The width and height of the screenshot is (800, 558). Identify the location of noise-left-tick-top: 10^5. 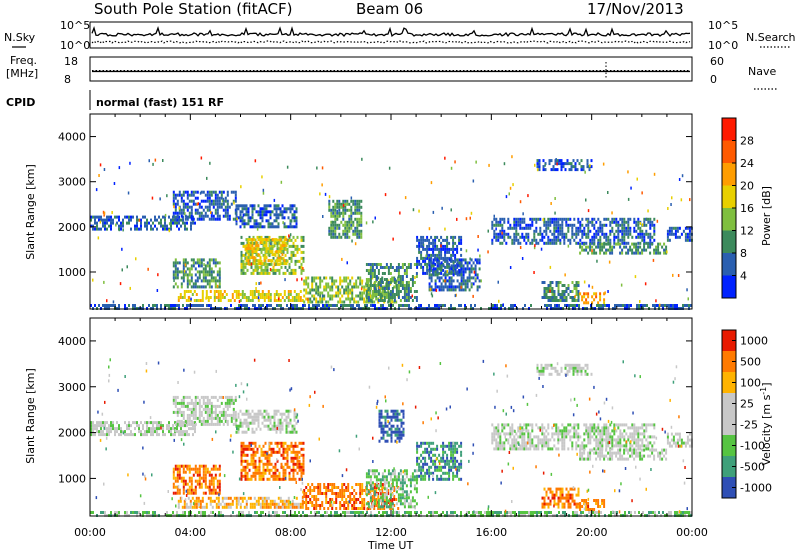
(75, 25).